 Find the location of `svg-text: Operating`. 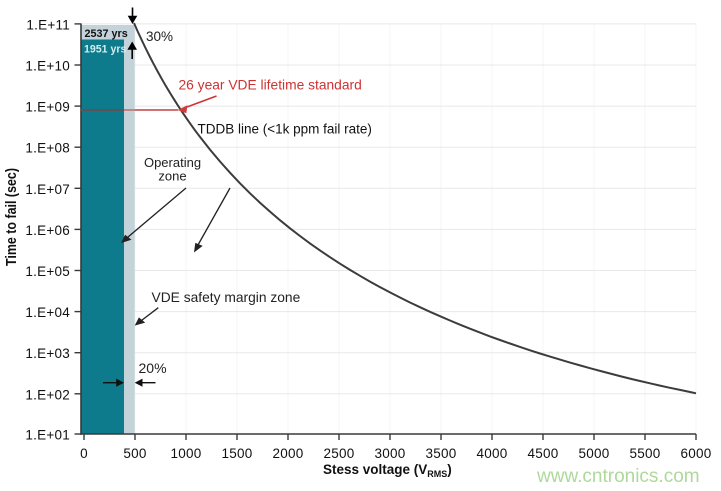

svg-text: Operating is located at coordinates (172, 162).